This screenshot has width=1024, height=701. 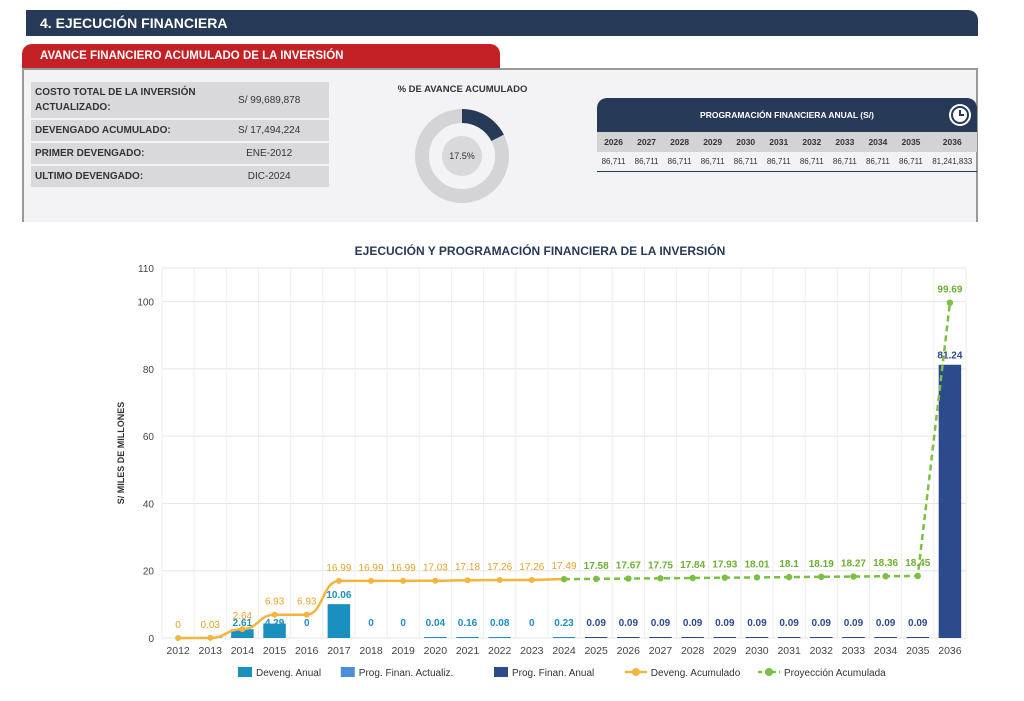 I want to click on prog-value-2026: 86,711, so click(x=613, y=161).